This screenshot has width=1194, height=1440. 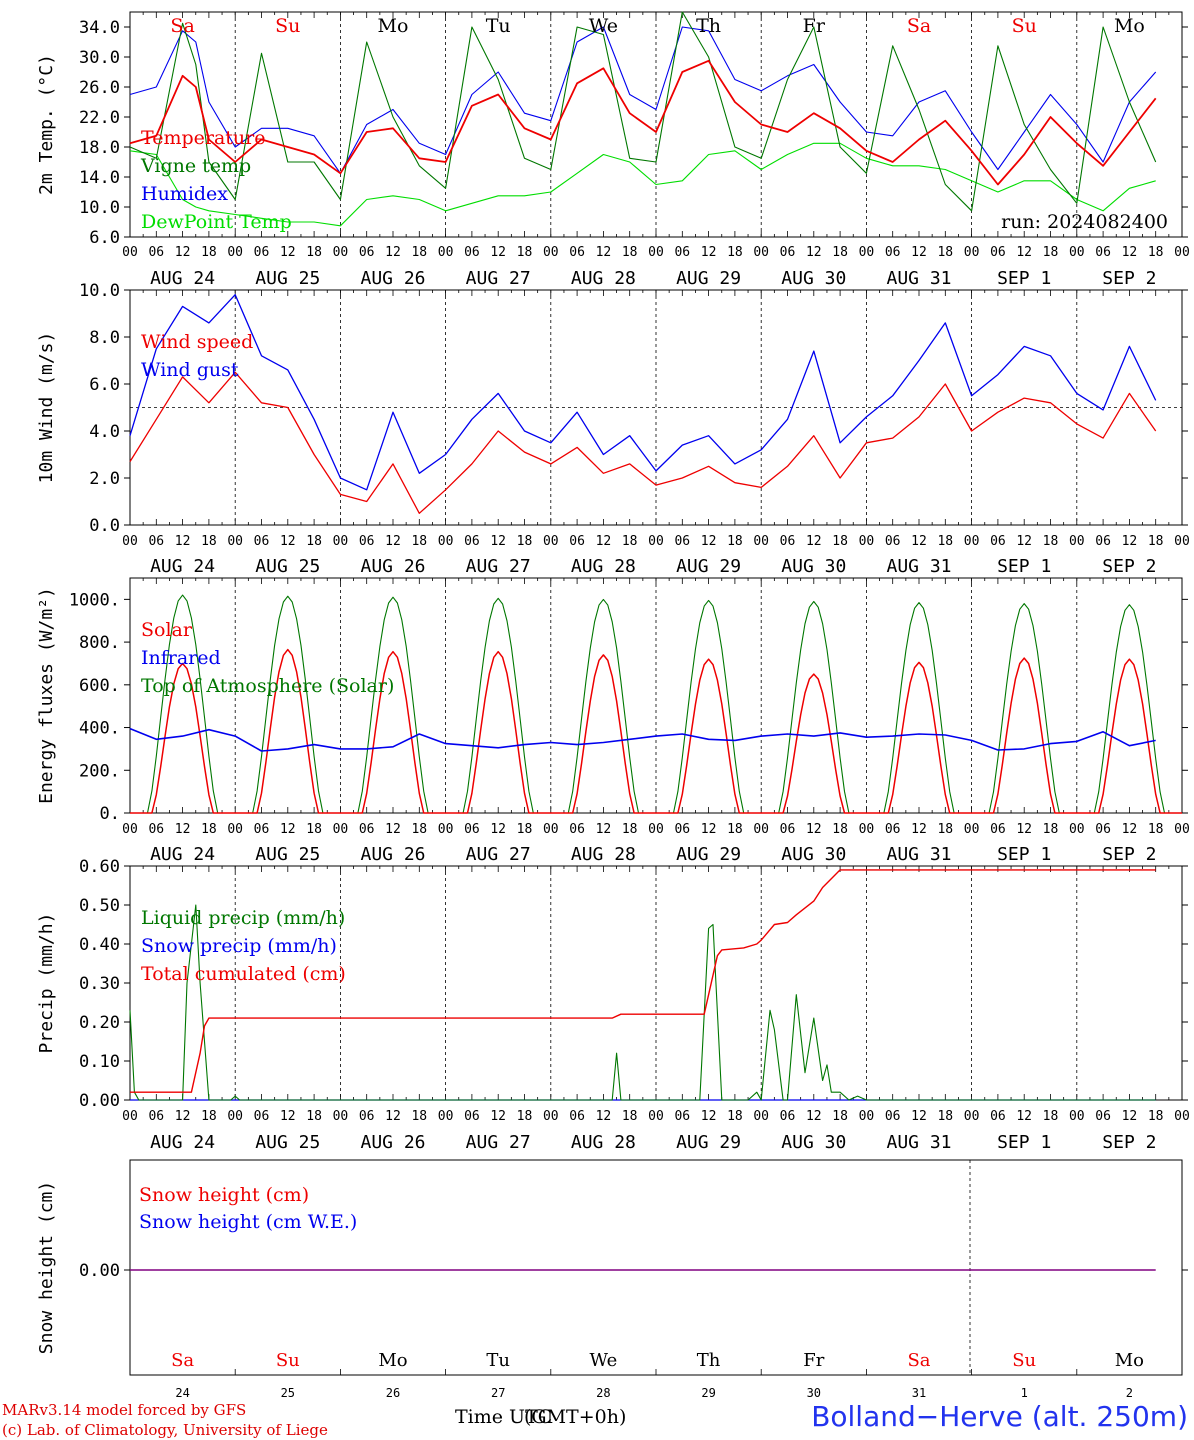 What do you see at coordinates (708, 566) in the screenshot?
I see `wind-date-label: AUG 29` at bounding box center [708, 566].